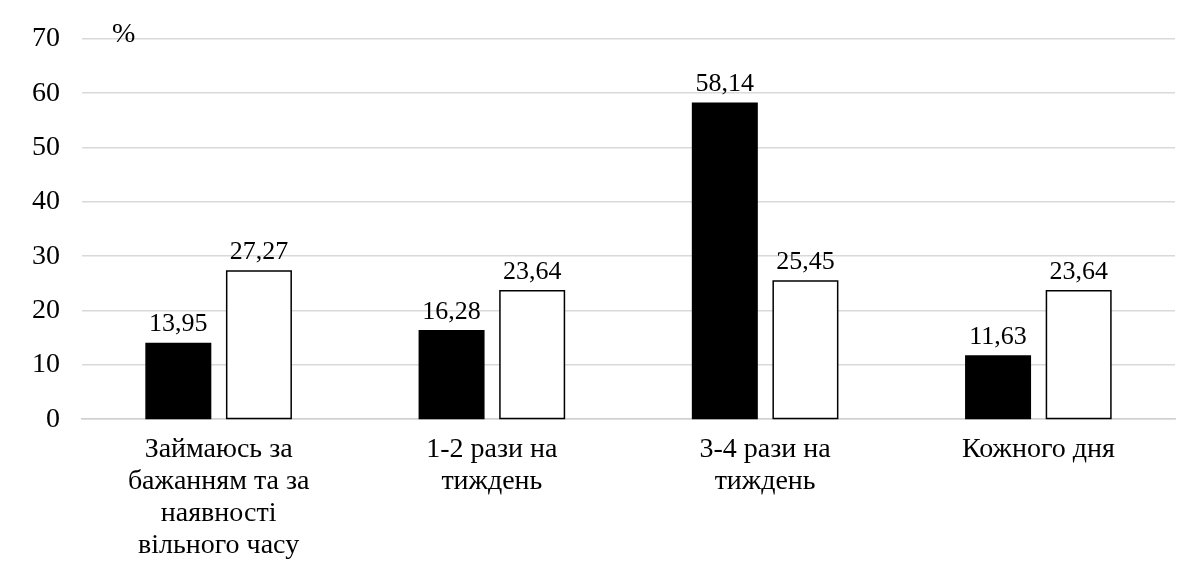  What do you see at coordinates (46, 308) in the screenshot?
I see `y-tick-label: 20` at bounding box center [46, 308].